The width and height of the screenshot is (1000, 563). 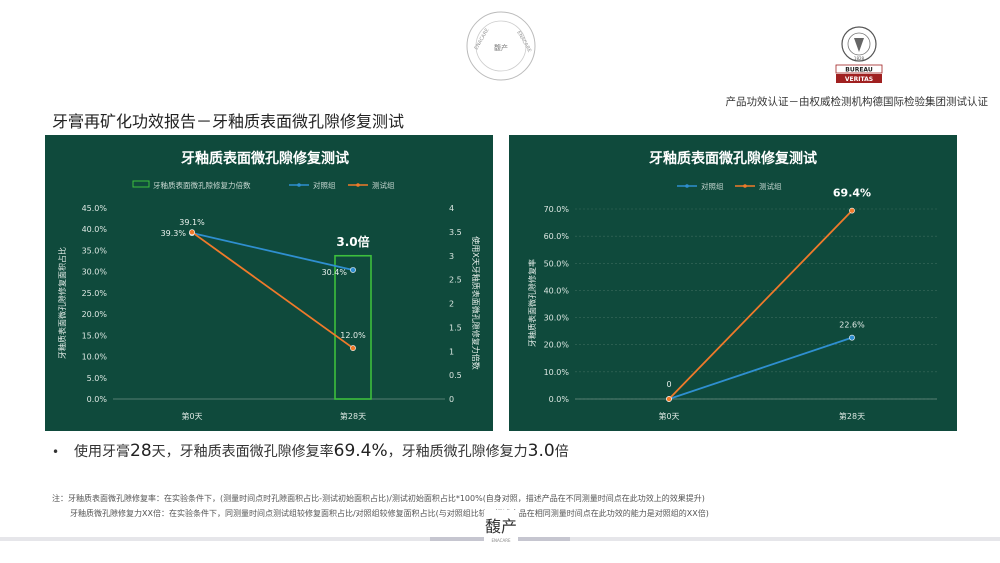 What do you see at coordinates (451, 208) in the screenshot?
I see `y2-tick-label: 4` at bounding box center [451, 208].